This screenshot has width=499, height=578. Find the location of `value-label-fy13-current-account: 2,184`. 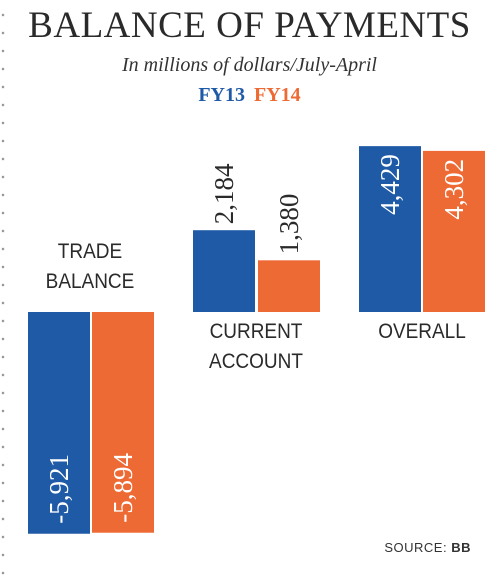

value-label-fy13-current-account: 2,184 is located at coordinates (224, 193).